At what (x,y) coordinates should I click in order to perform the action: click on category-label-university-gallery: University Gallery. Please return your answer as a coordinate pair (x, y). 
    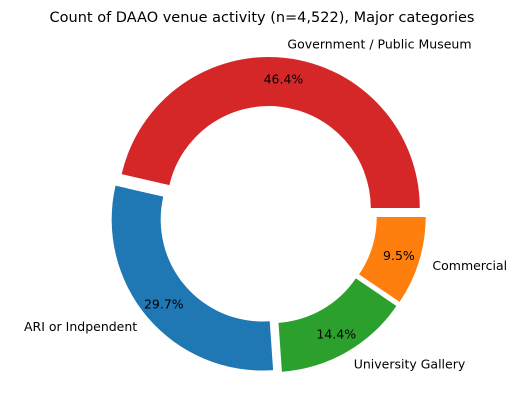
    Looking at the image, I should click on (410, 364).